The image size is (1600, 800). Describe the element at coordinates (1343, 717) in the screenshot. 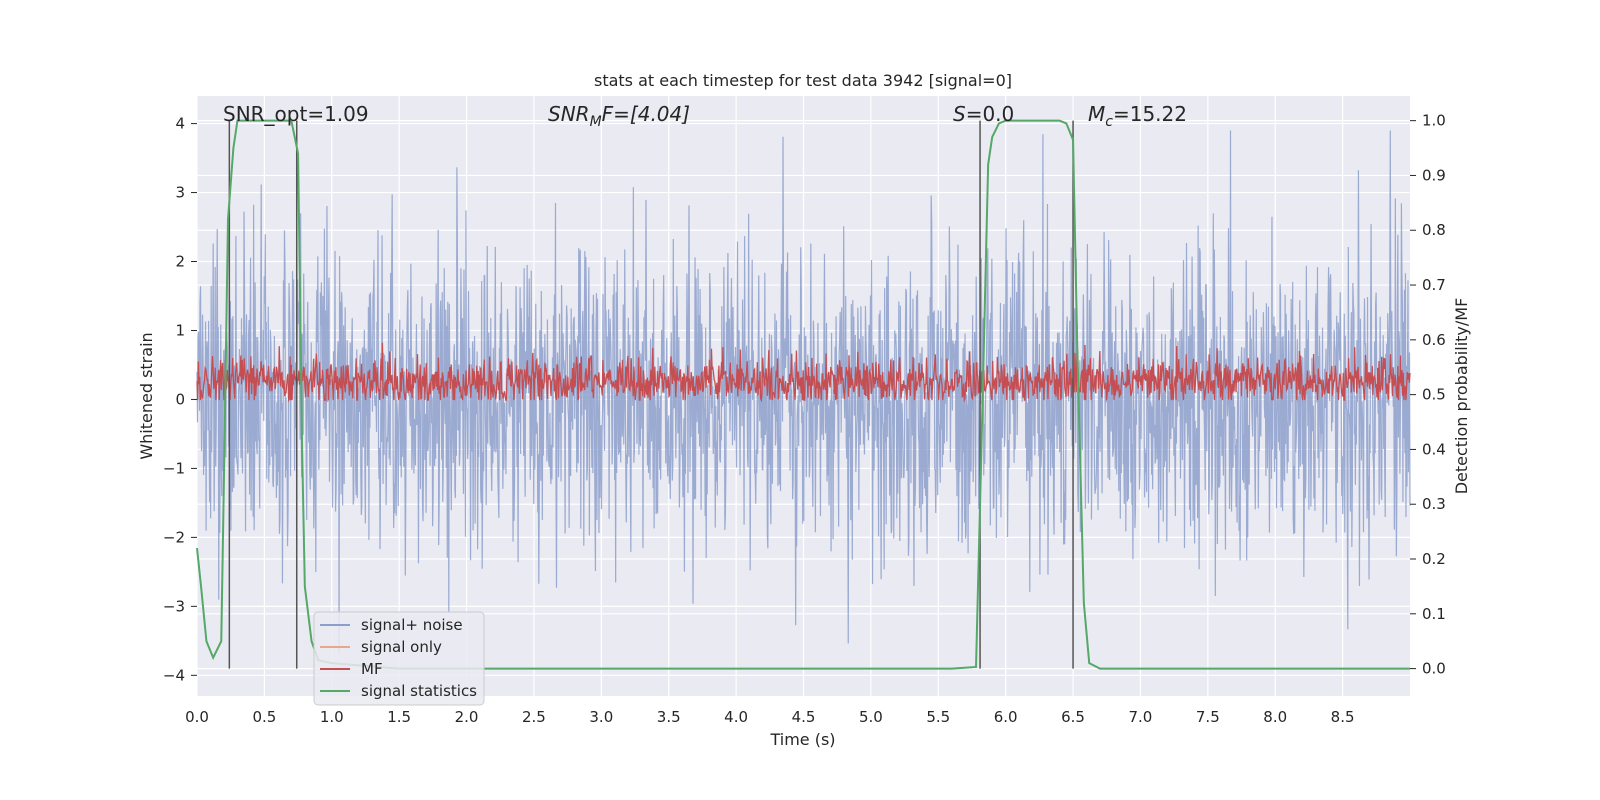

I see `x-tick-label: 8.5` at that location.